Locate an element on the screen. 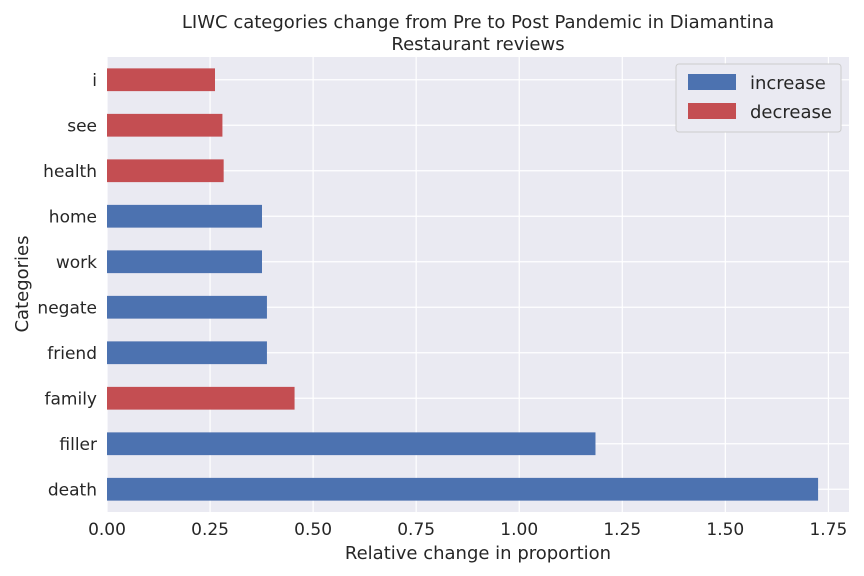 This screenshot has height=576, width=864. bar-home is located at coordinates (184, 216).